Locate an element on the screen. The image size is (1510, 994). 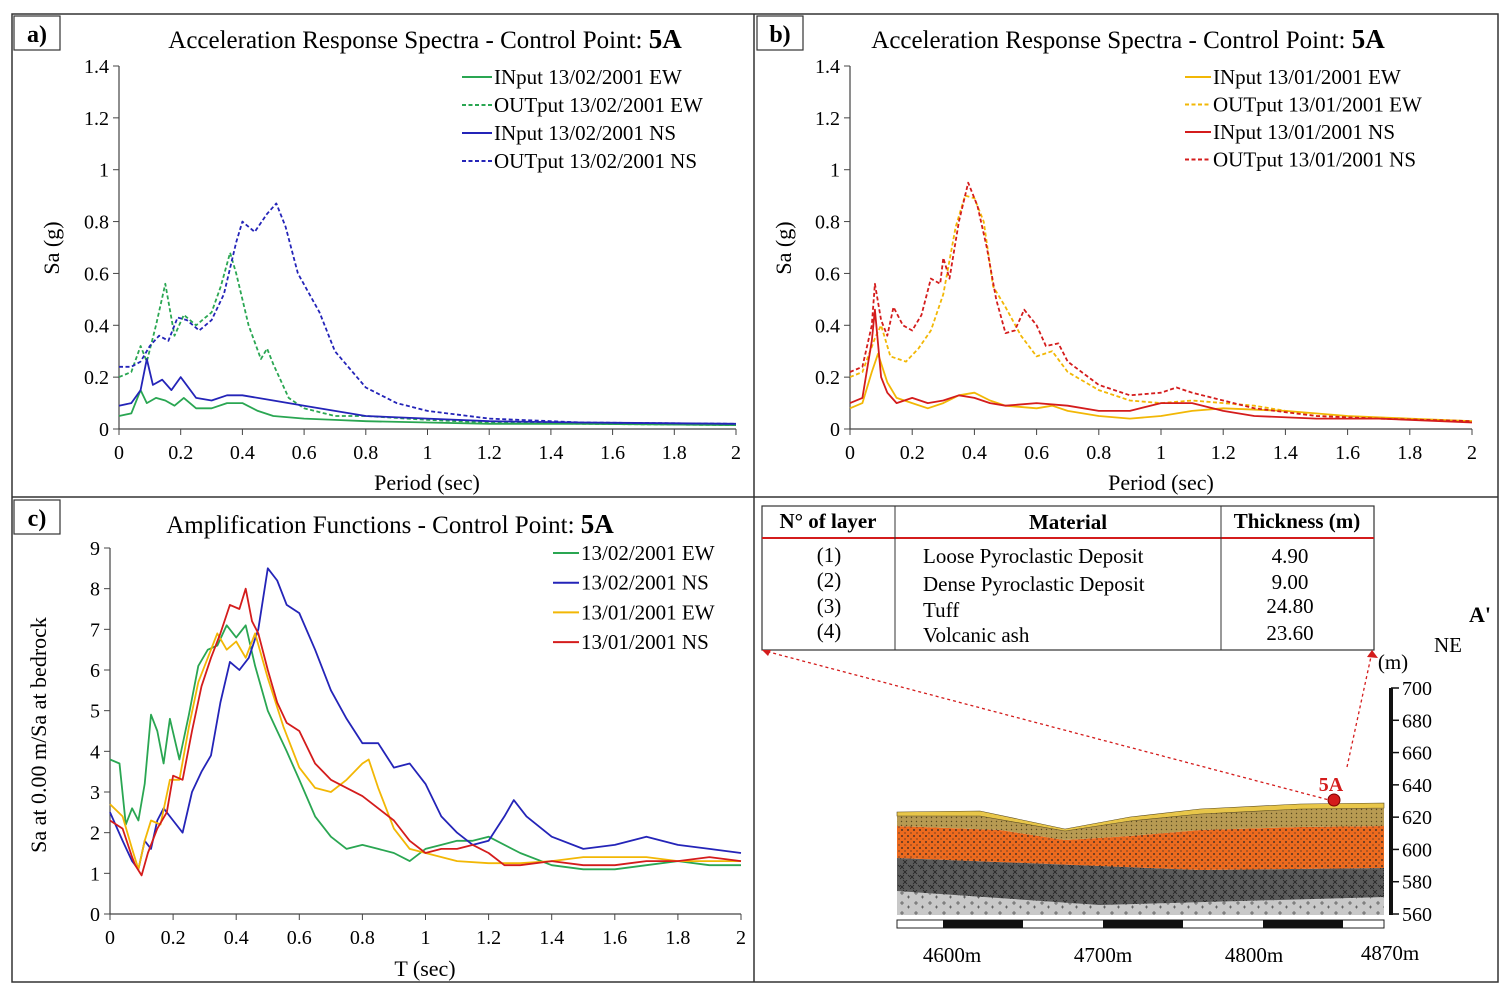
y-tick-label: 0.2 is located at coordinates (96, 378).